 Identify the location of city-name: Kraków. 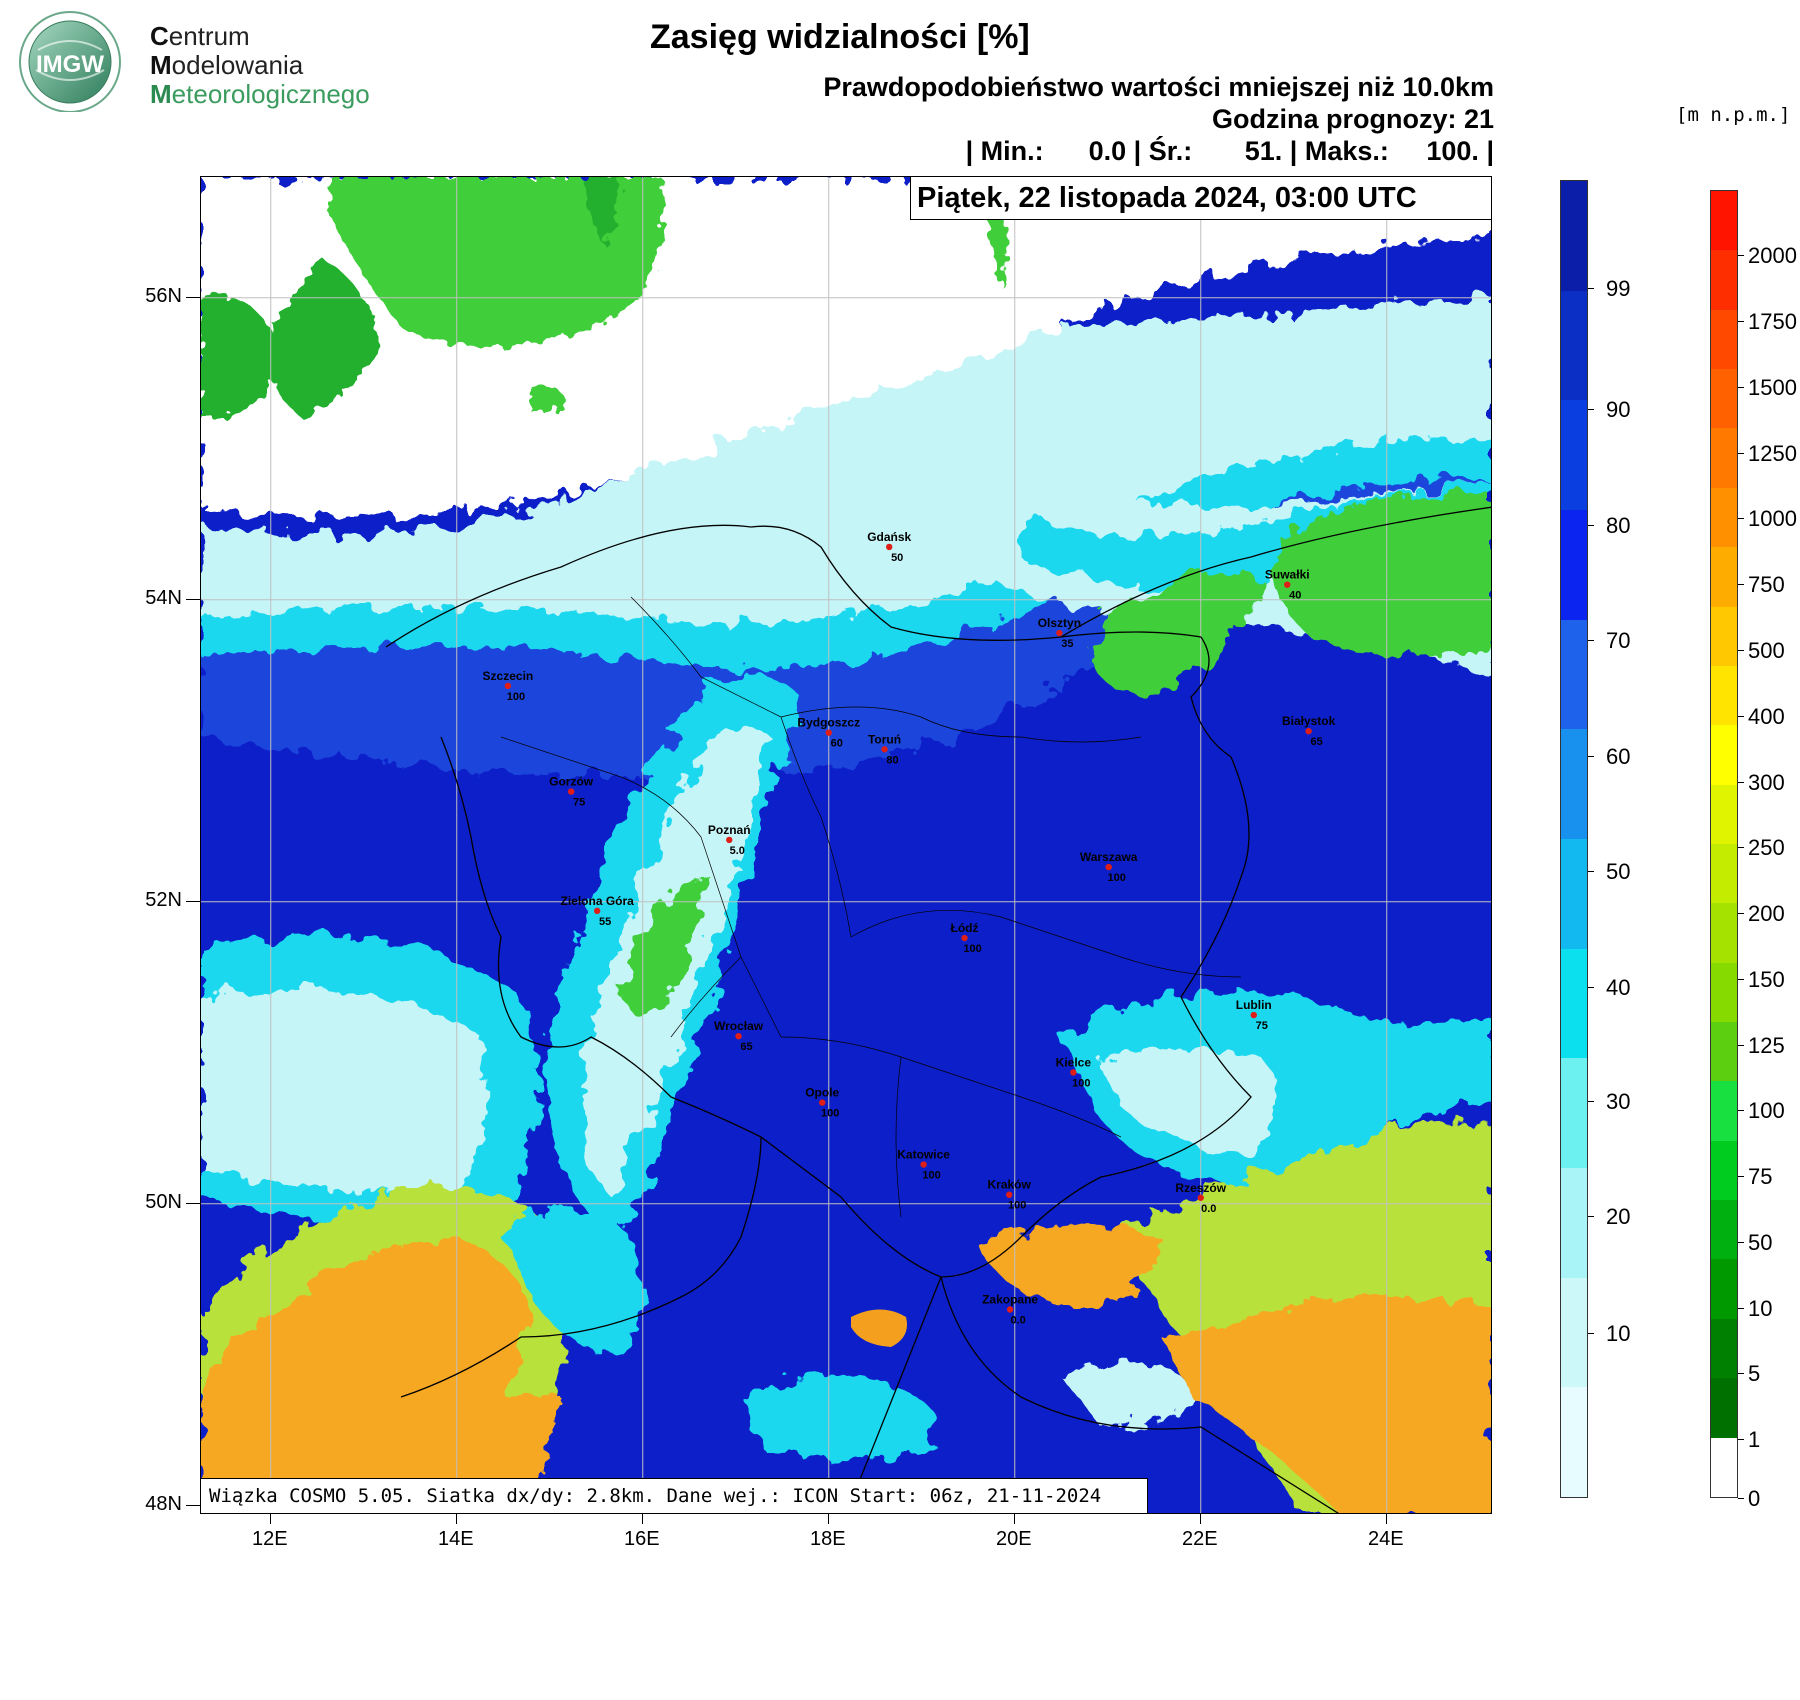
(1009, 1185).